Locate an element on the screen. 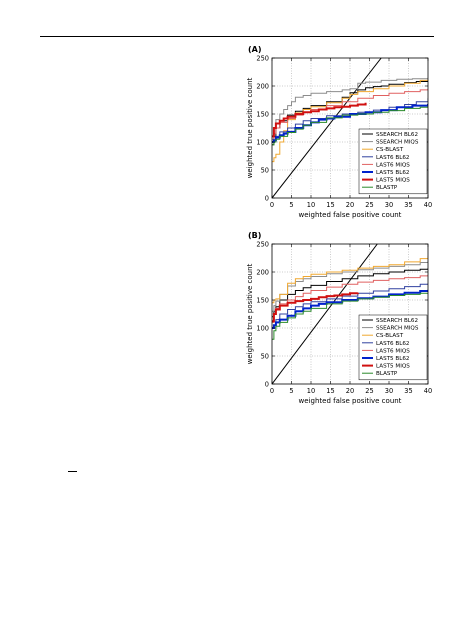 The image size is (474, 629). panel-label: (B) is located at coordinates (254, 235).